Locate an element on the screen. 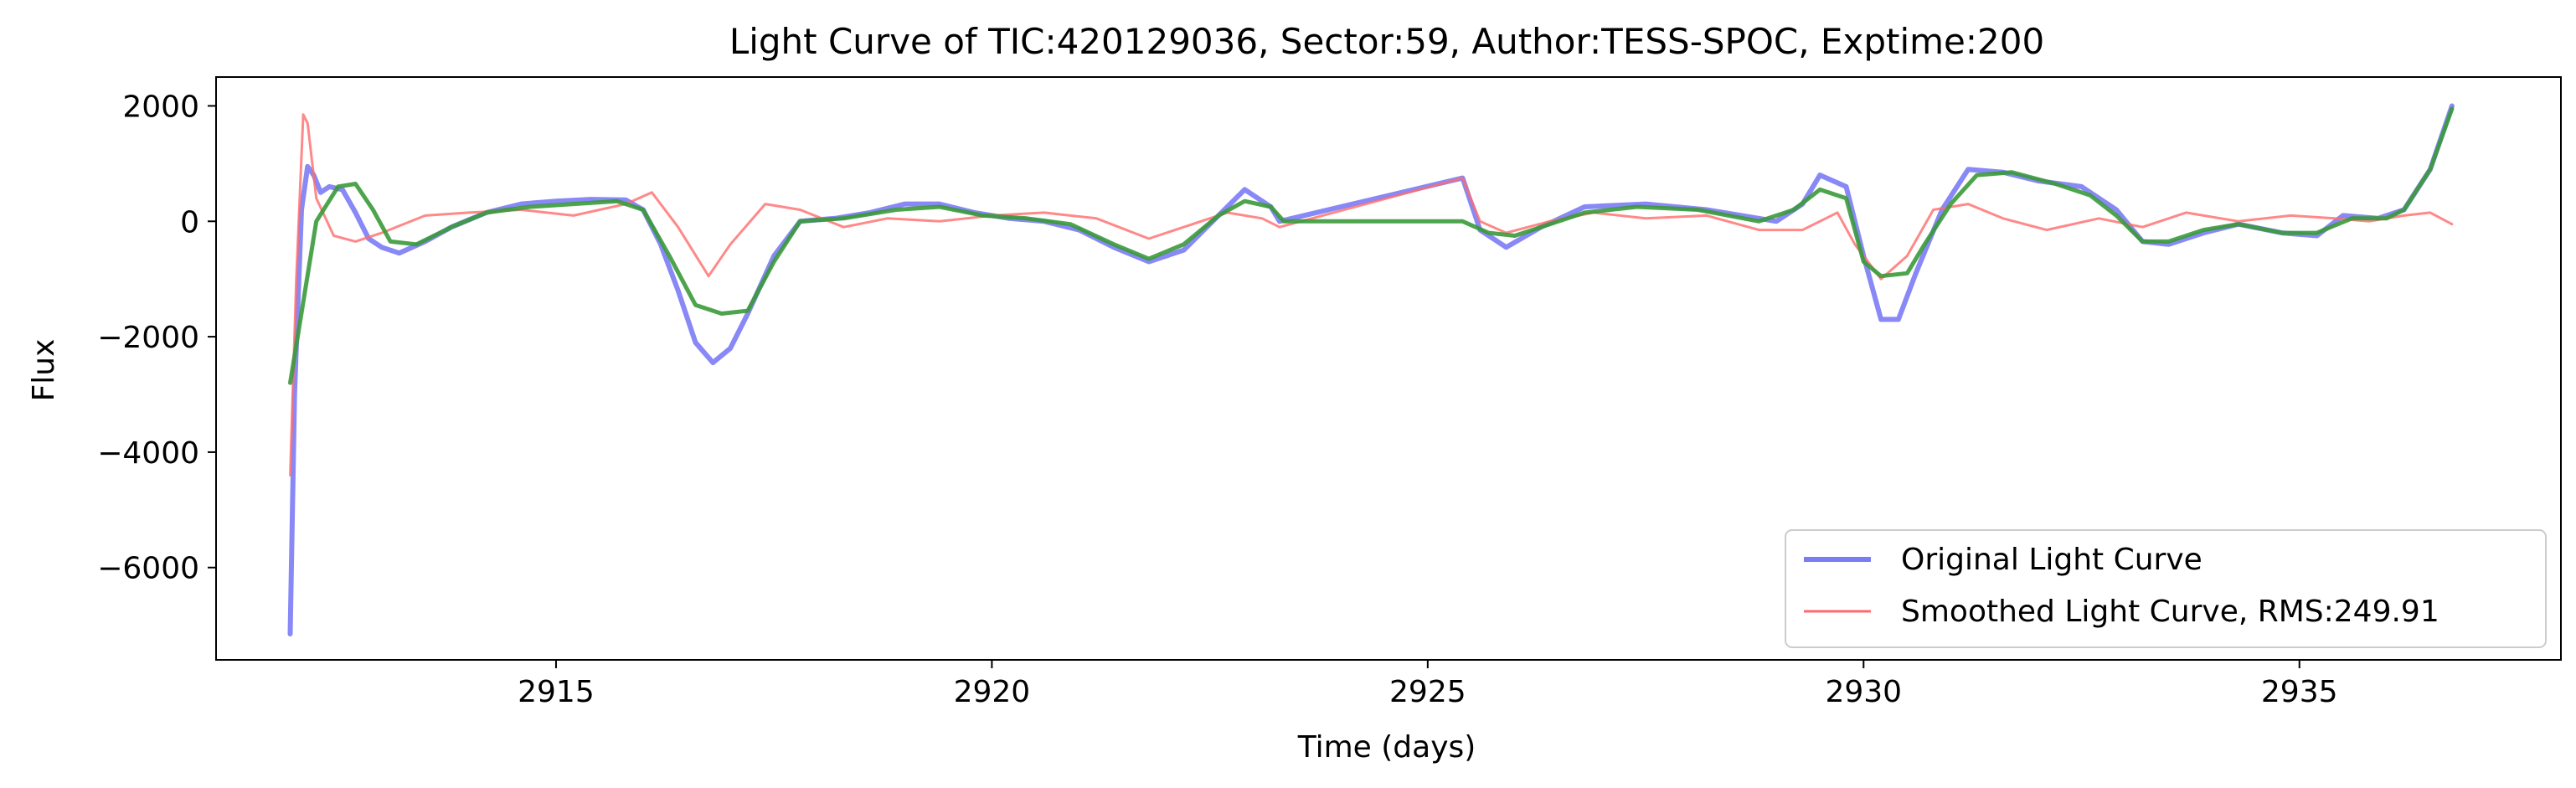  x-axis-label: Time (days) is located at coordinates (1386, 747).